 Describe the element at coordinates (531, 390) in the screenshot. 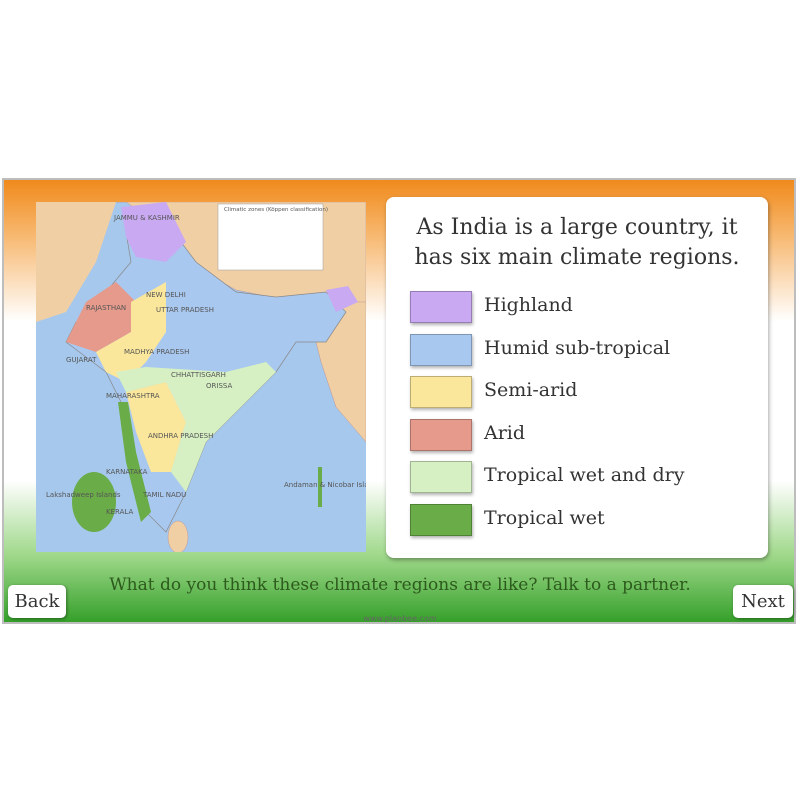

I see `legend-label: Semi-arid` at that location.